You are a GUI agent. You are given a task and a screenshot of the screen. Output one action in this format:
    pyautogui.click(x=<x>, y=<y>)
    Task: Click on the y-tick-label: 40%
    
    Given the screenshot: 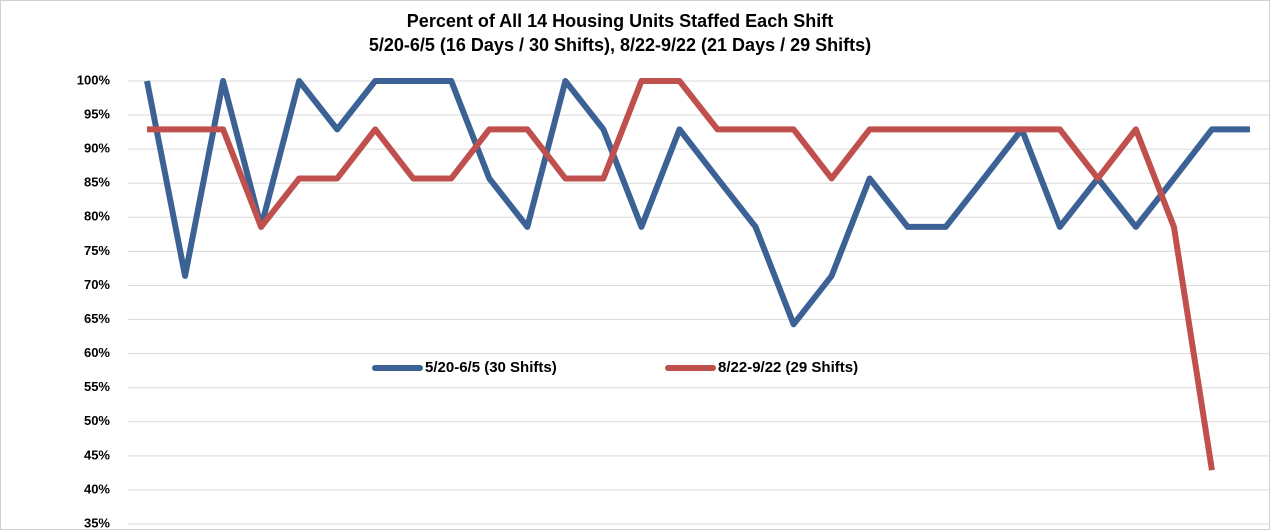 What is the action you would take?
    pyautogui.click(x=97, y=488)
    